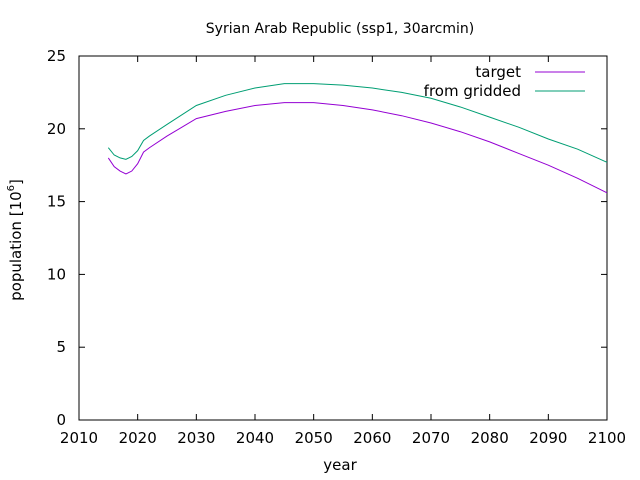 Image resolution: width=640 pixels, height=480 pixels. Describe the element at coordinates (357, 123) in the screenshot. I see `series-line-from-gridded` at that location.